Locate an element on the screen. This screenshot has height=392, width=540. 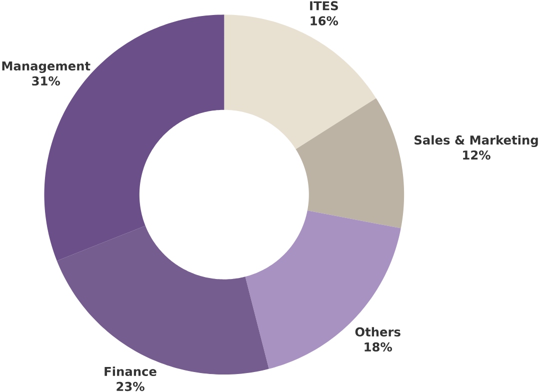
slice-label: Others is located at coordinates (377, 331).